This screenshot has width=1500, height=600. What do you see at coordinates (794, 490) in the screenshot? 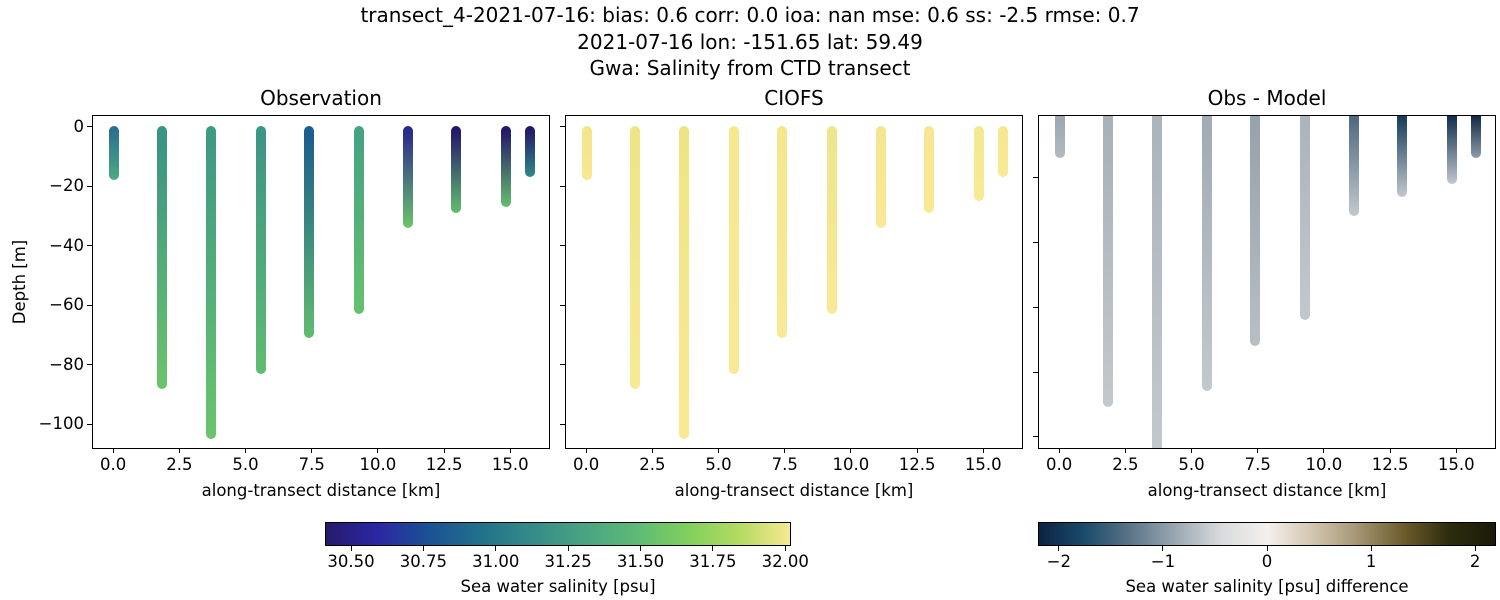
I see `x-axis-label: along-transect distance [km]` at bounding box center [794, 490].